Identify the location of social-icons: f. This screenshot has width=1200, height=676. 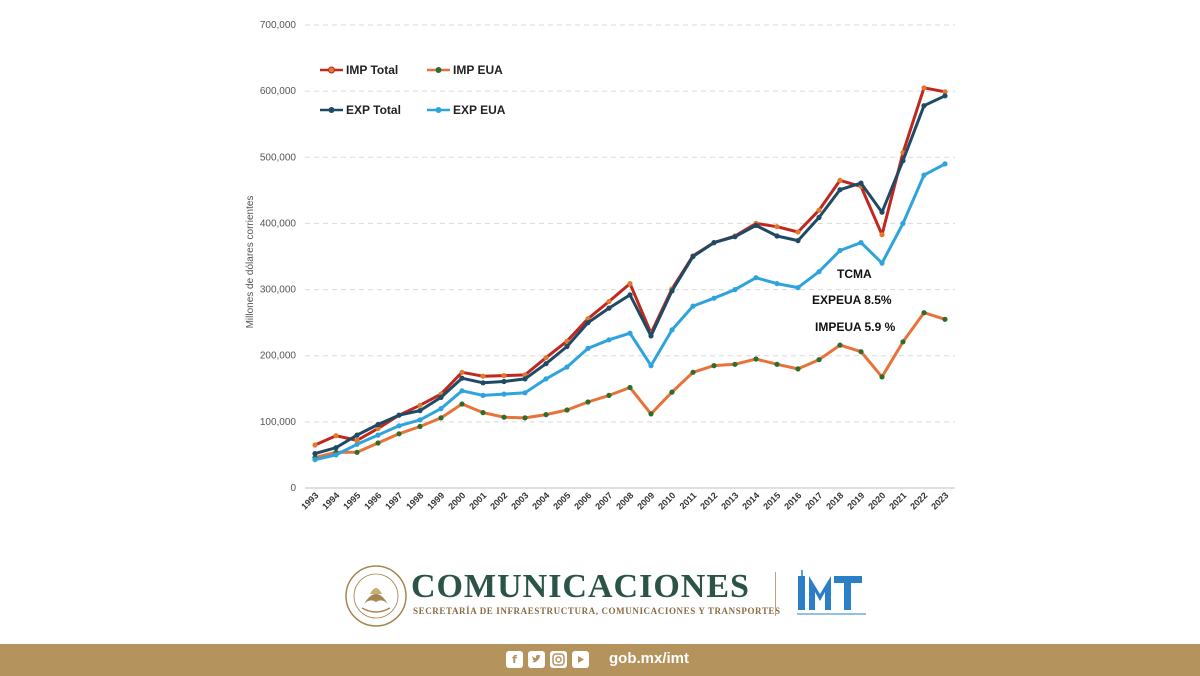
(547, 659).